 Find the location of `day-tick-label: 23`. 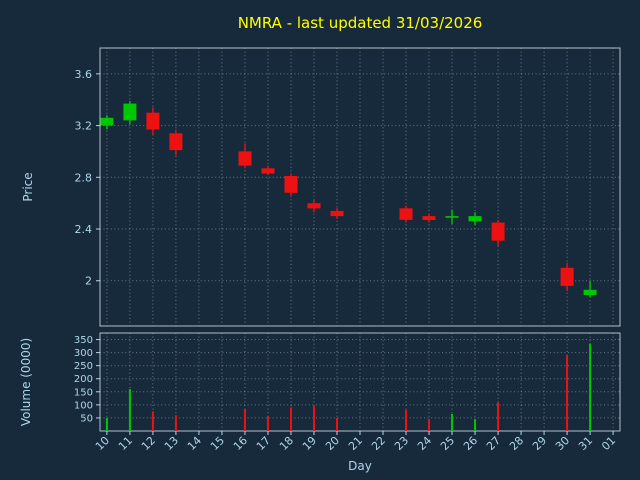

day-tick-label: 23 is located at coordinates (401, 443).